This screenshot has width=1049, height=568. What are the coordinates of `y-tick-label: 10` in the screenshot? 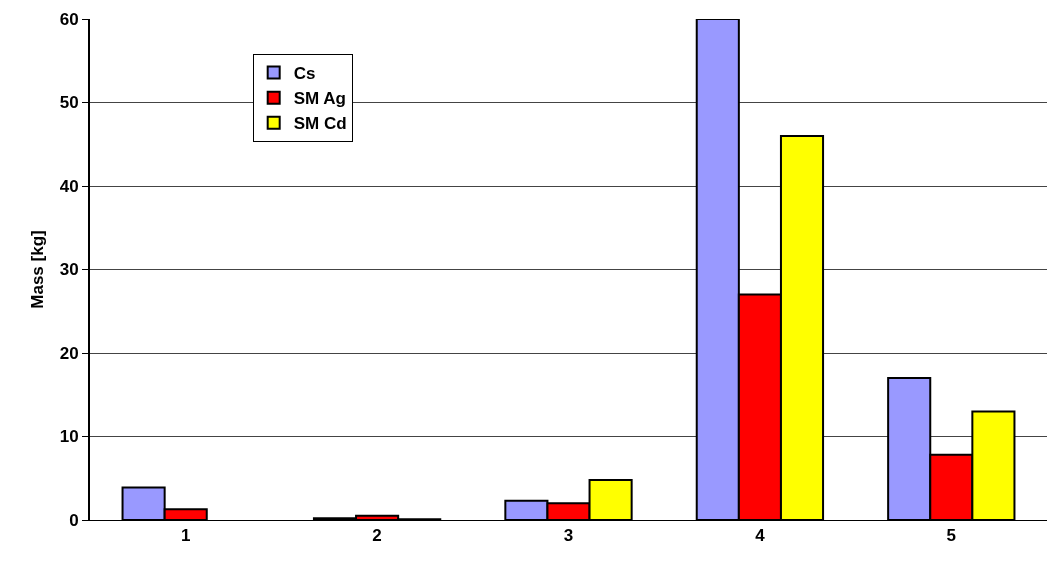 It's located at (69, 437).